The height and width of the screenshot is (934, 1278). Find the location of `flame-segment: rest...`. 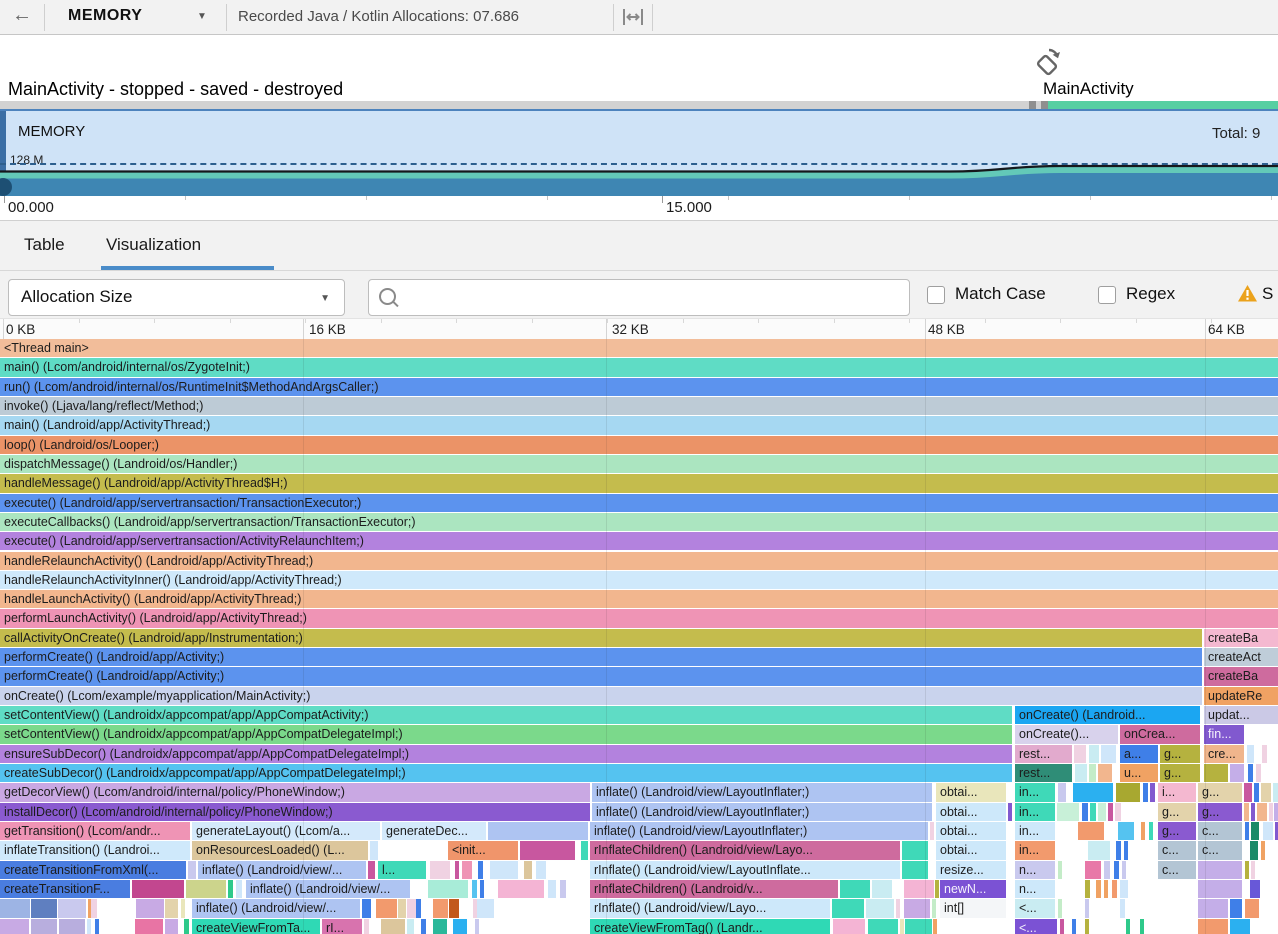

flame-segment: rest... is located at coordinates (1043, 754).